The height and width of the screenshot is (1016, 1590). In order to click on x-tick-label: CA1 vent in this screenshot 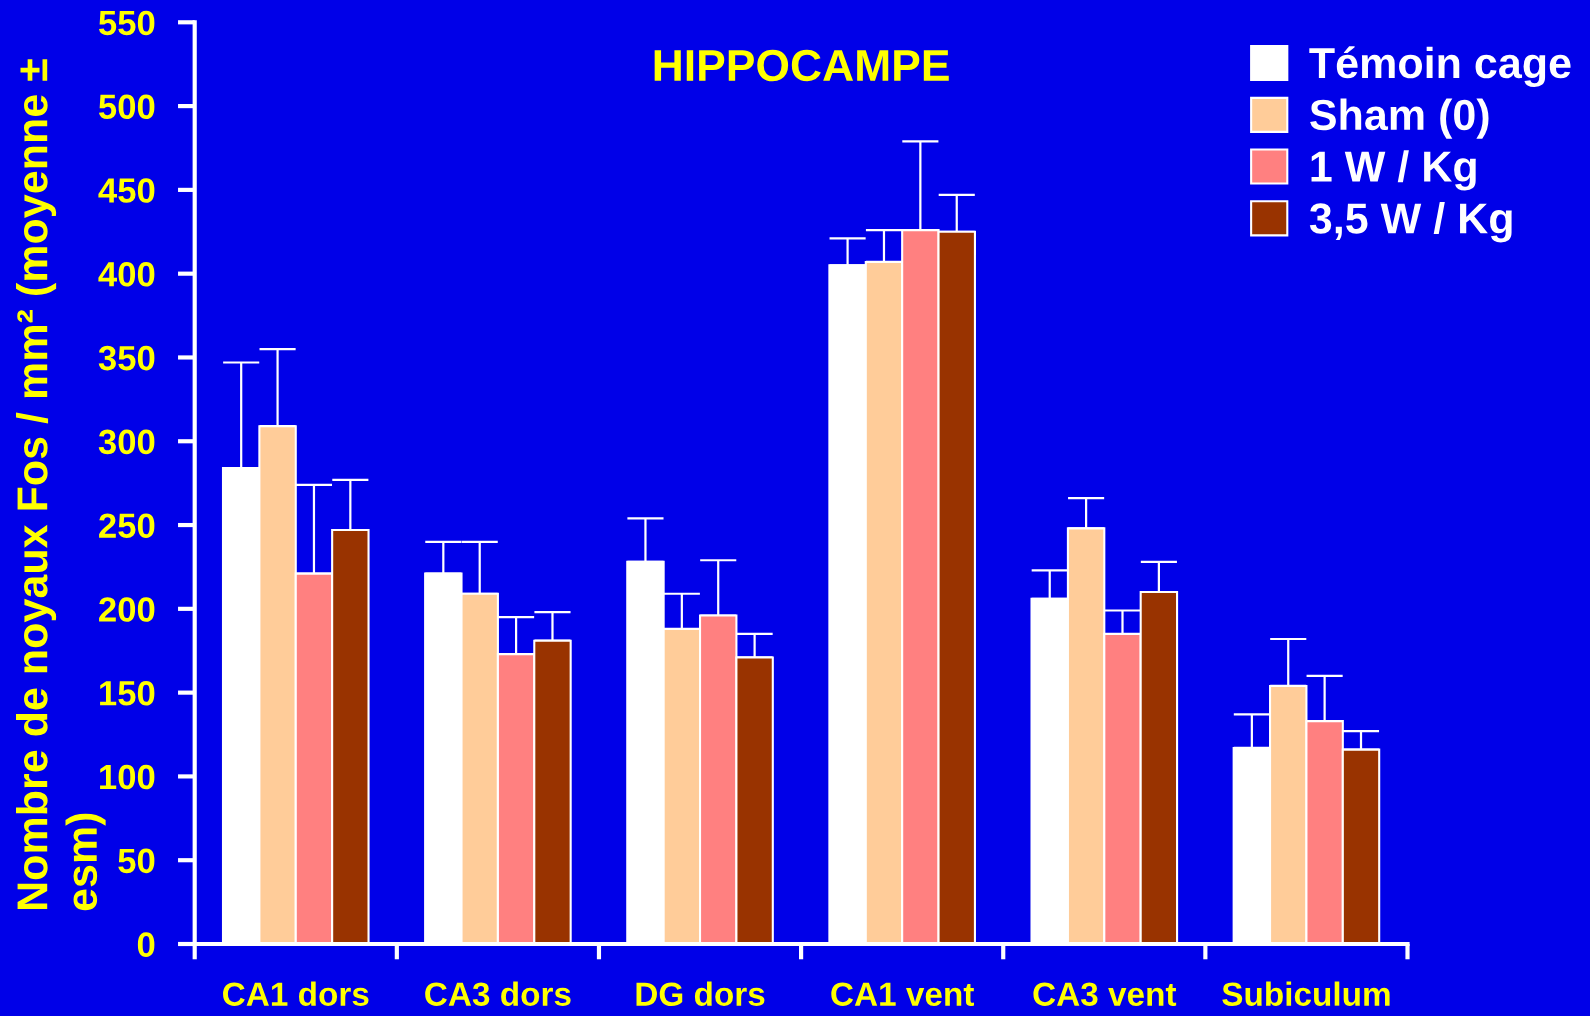, I will do `click(902, 994)`.